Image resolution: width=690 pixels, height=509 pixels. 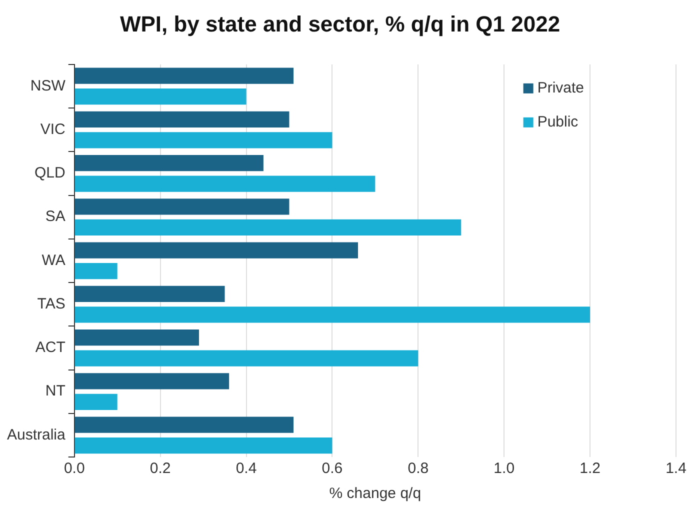 I want to click on chart-title: WPI, by state and sector, % q/q in Q1 2022, so click(x=340, y=23).